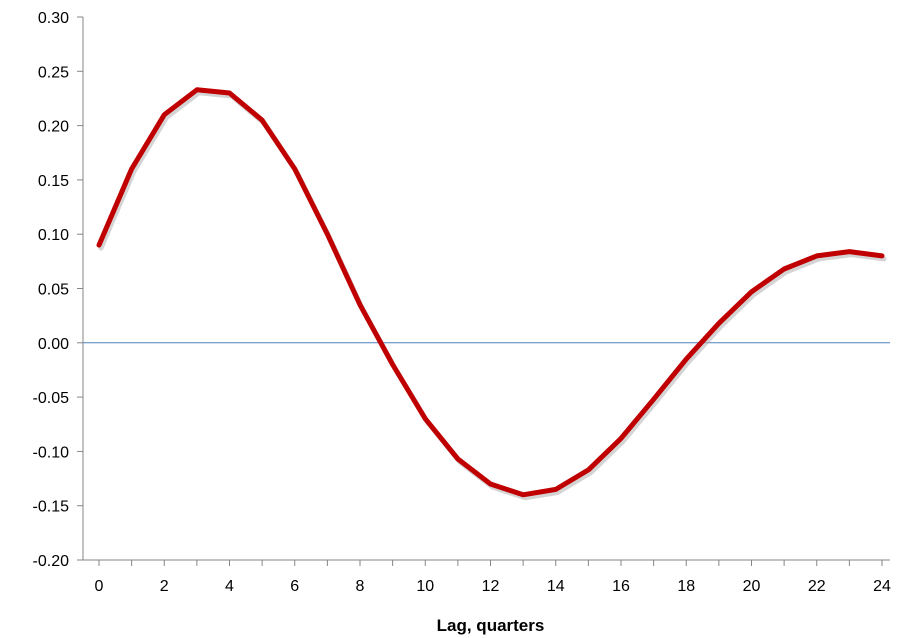 This screenshot has height=638, width=897. Describe the element at coordinates (51, 507) in the screenshot. I see `y-tick-label: -0.15` at that location.